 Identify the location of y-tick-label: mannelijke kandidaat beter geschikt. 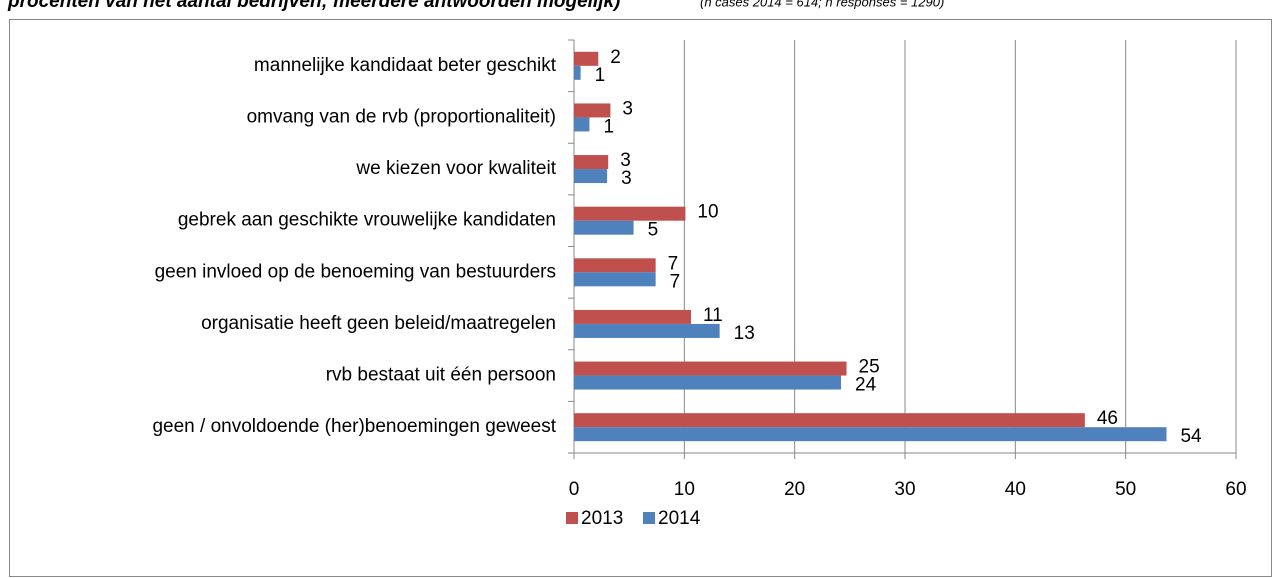
(405, 65).